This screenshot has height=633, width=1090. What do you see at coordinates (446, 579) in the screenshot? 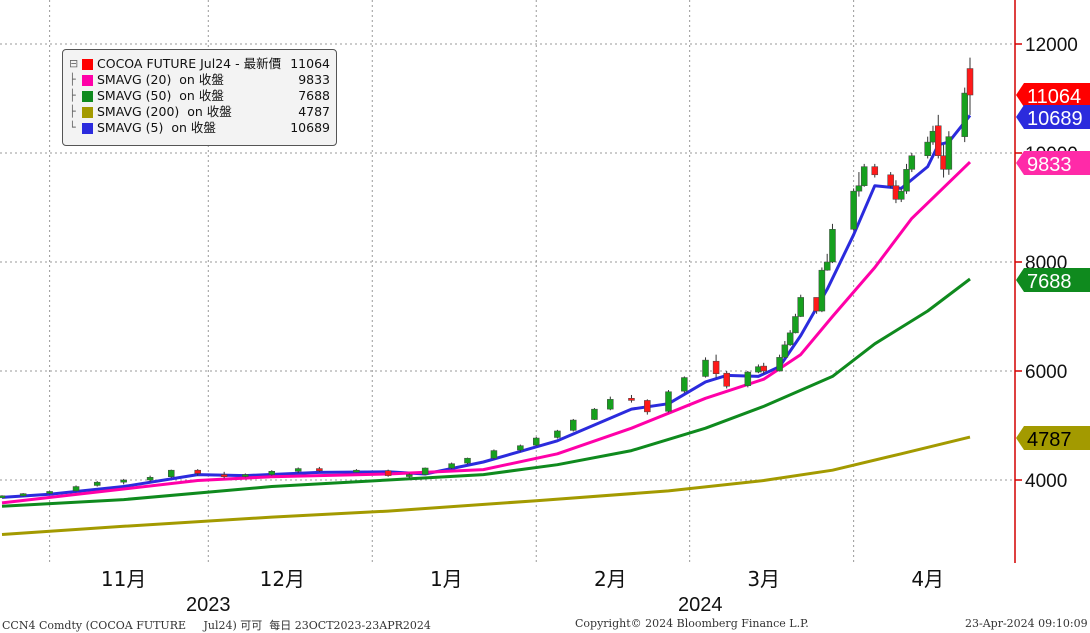
I see `x-month-label: 1月` at bounding box center [446, 579].